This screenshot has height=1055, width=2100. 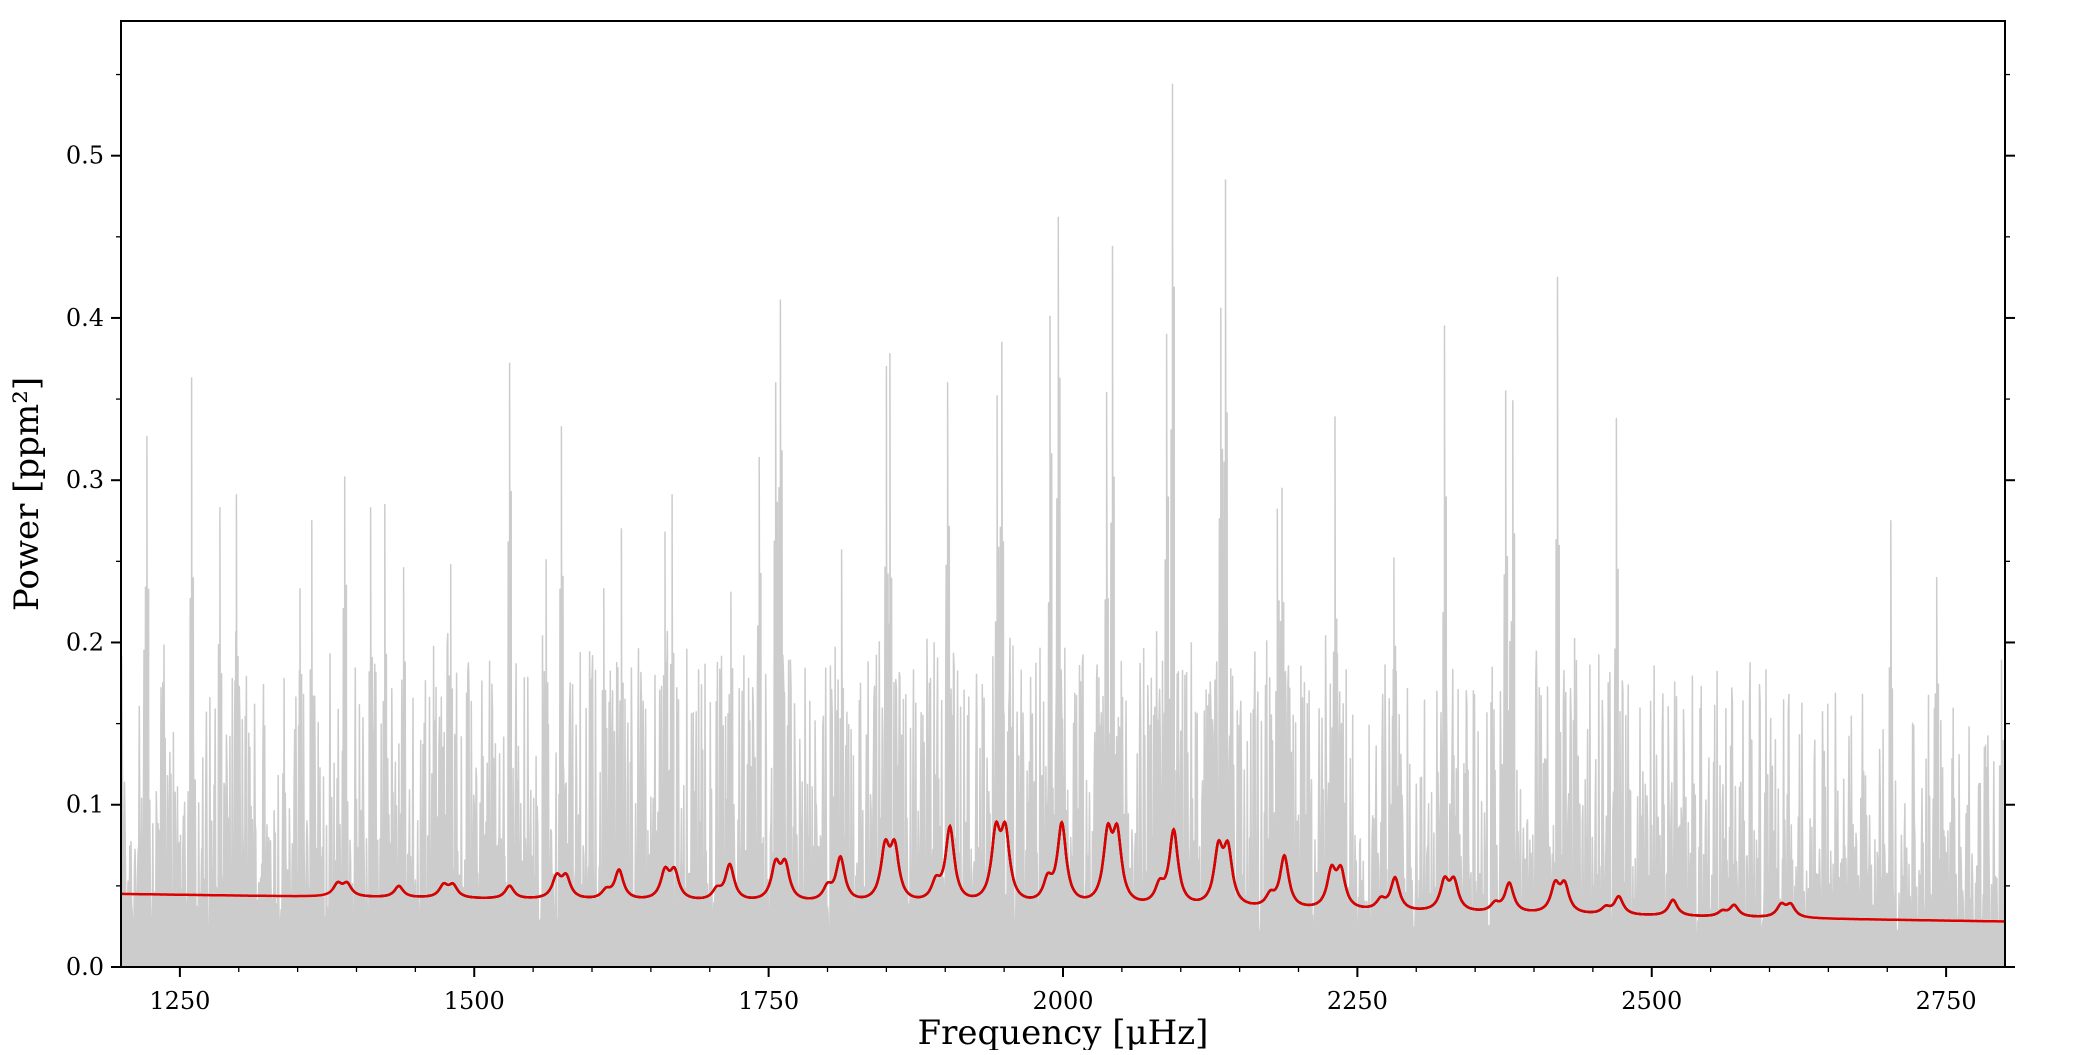 What do you see at coordinates (768, 1001) in the screenshot?
I see `x-tick-label: 1750` at bounding box center [768, 1001].